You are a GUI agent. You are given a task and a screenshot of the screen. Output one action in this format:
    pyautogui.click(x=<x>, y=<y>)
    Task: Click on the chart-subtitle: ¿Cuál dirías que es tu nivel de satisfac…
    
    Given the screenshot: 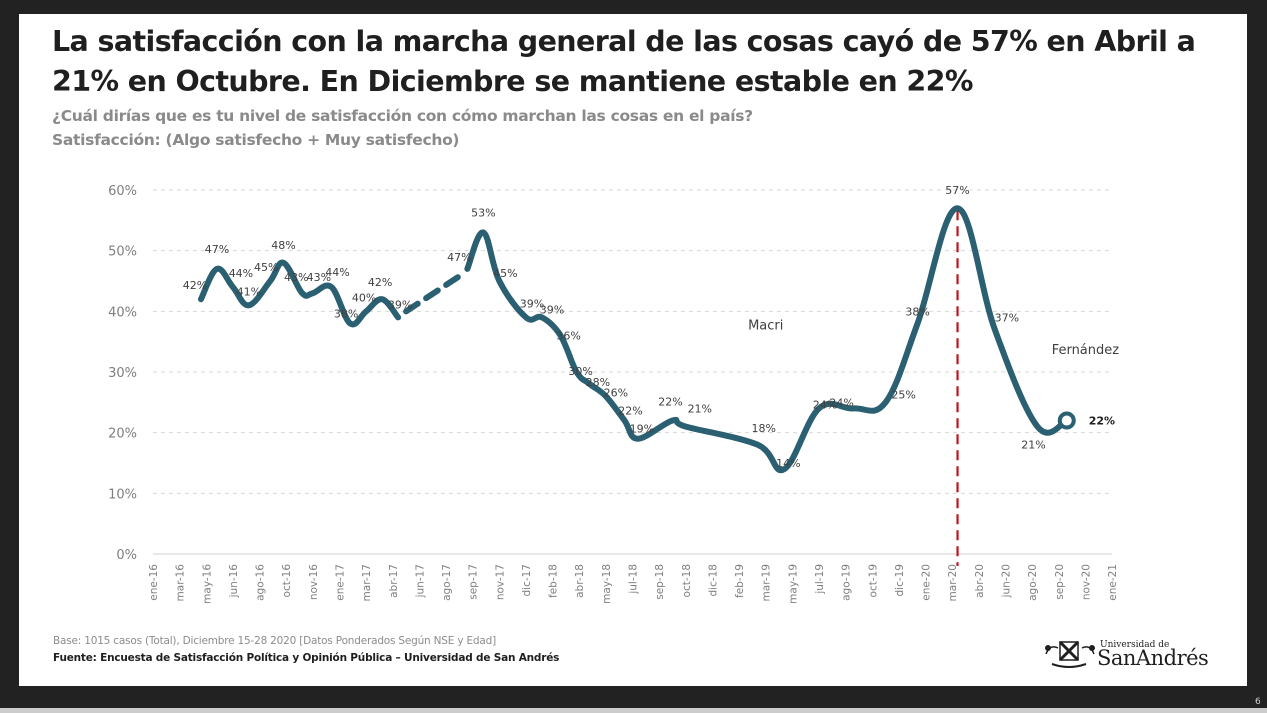 What is the action you would take?
    pyautogui.click(x=402, y=128)
    